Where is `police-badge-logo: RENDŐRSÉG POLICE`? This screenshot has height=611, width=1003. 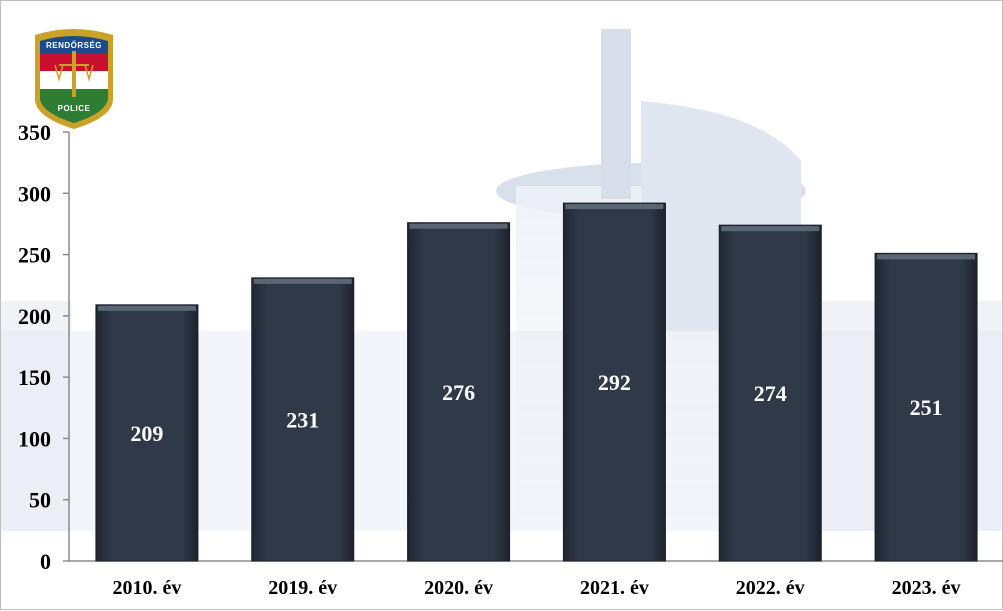
police-badge-logo: RENDŐRSÉG POLICE is located at coordinates (74, 79).